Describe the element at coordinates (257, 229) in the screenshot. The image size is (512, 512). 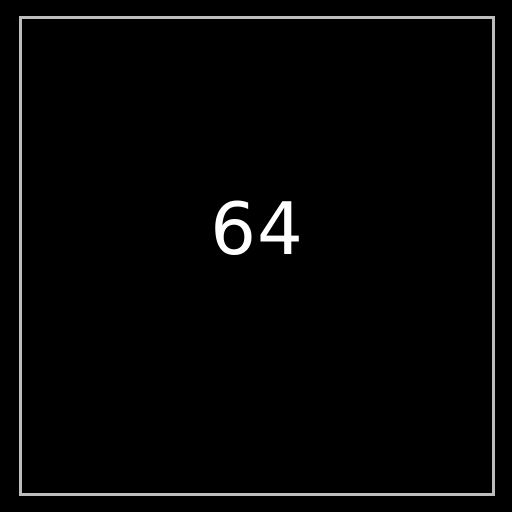
I see `tile-value: 64` at that location.